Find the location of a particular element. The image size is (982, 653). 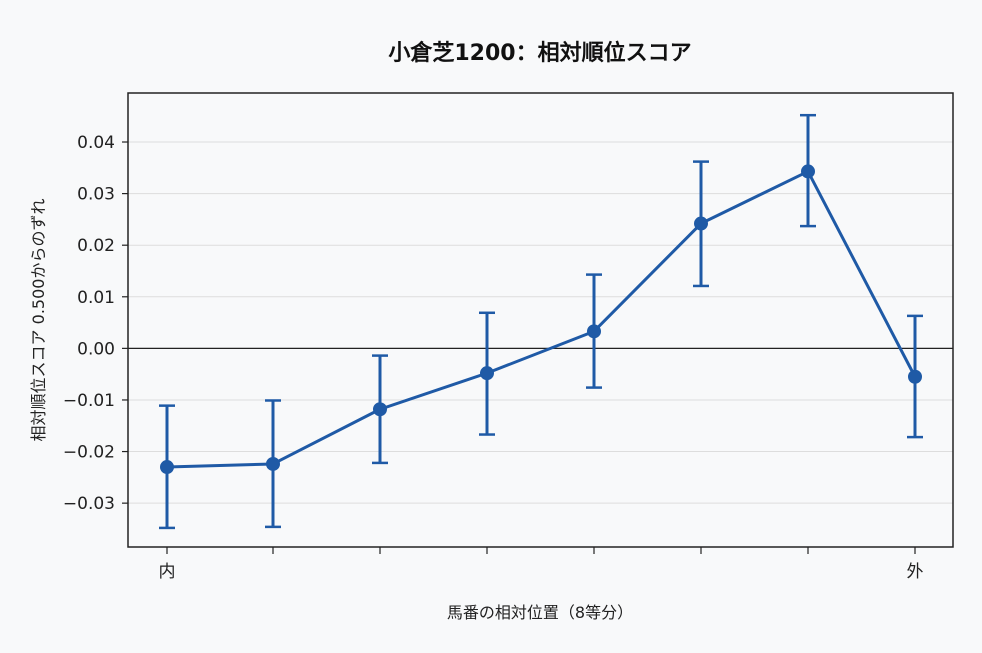

y-tick-label: −0.02 is located at coordinates (89, 453).